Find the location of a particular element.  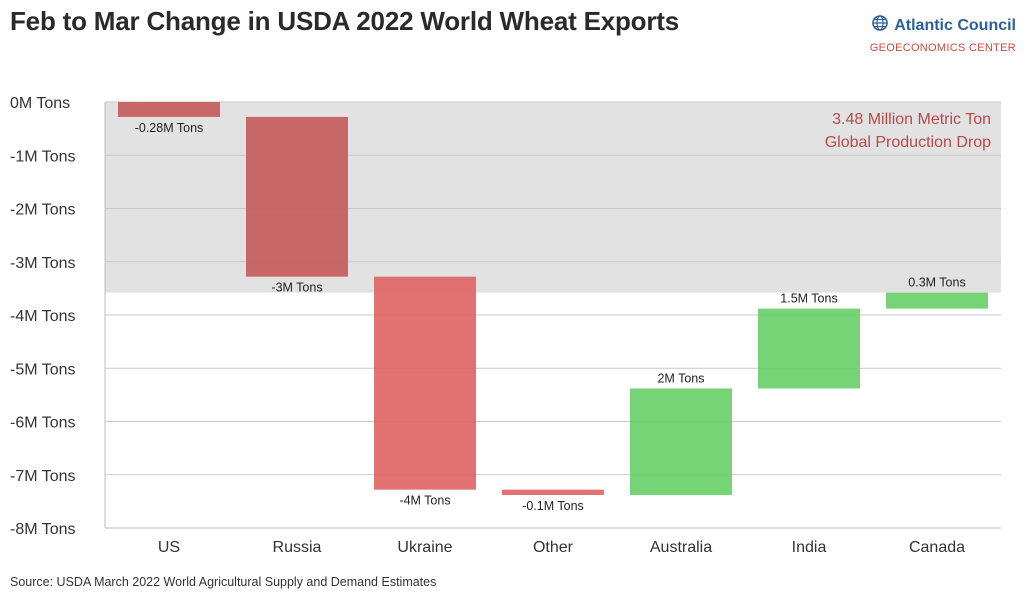

bar-us is located at coordinates (169, 109).